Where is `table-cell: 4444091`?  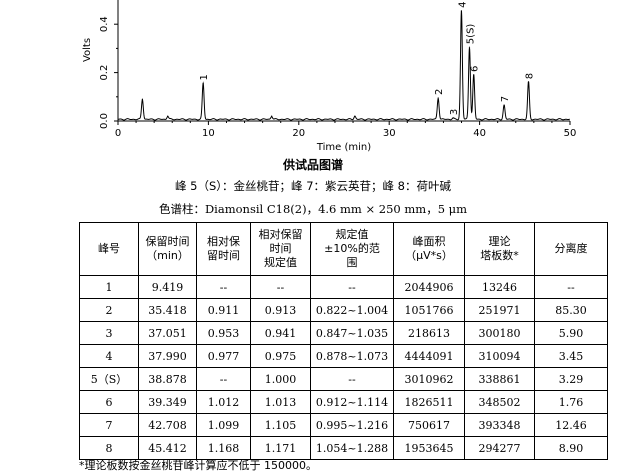
table-cell: 4444091 is located at coordinates (429, 356).